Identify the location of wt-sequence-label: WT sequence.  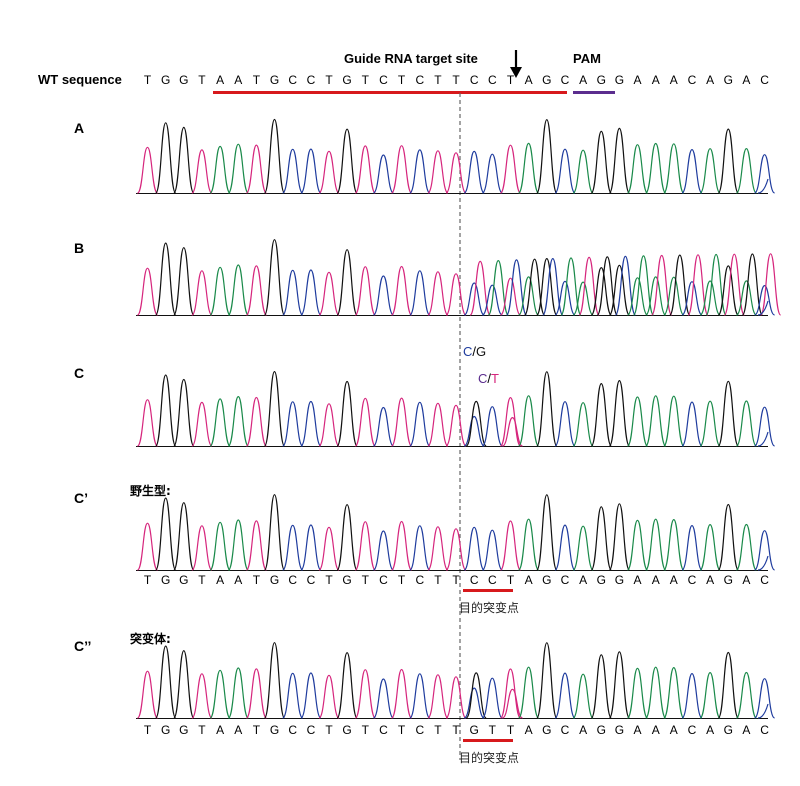
(80, 79).